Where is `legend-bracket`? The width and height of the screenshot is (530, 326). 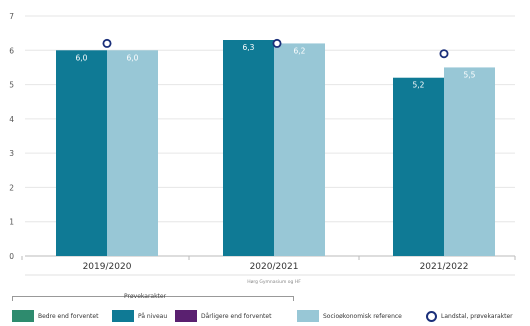 legend-bracket is located at coordinates (153, 298).